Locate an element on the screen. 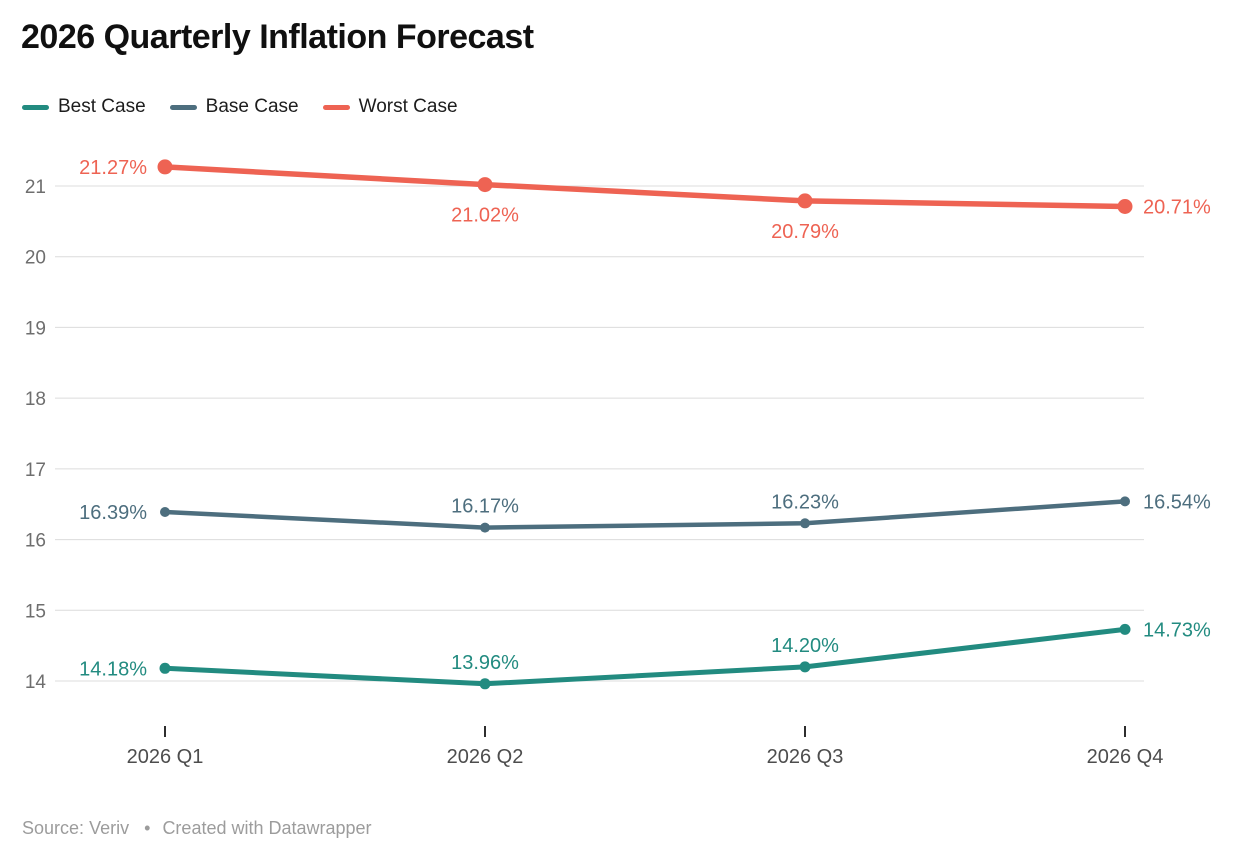 This screenshot has width=1240, height=862. legend-label-best-case: Best Case is located at coordinates (102, 106).